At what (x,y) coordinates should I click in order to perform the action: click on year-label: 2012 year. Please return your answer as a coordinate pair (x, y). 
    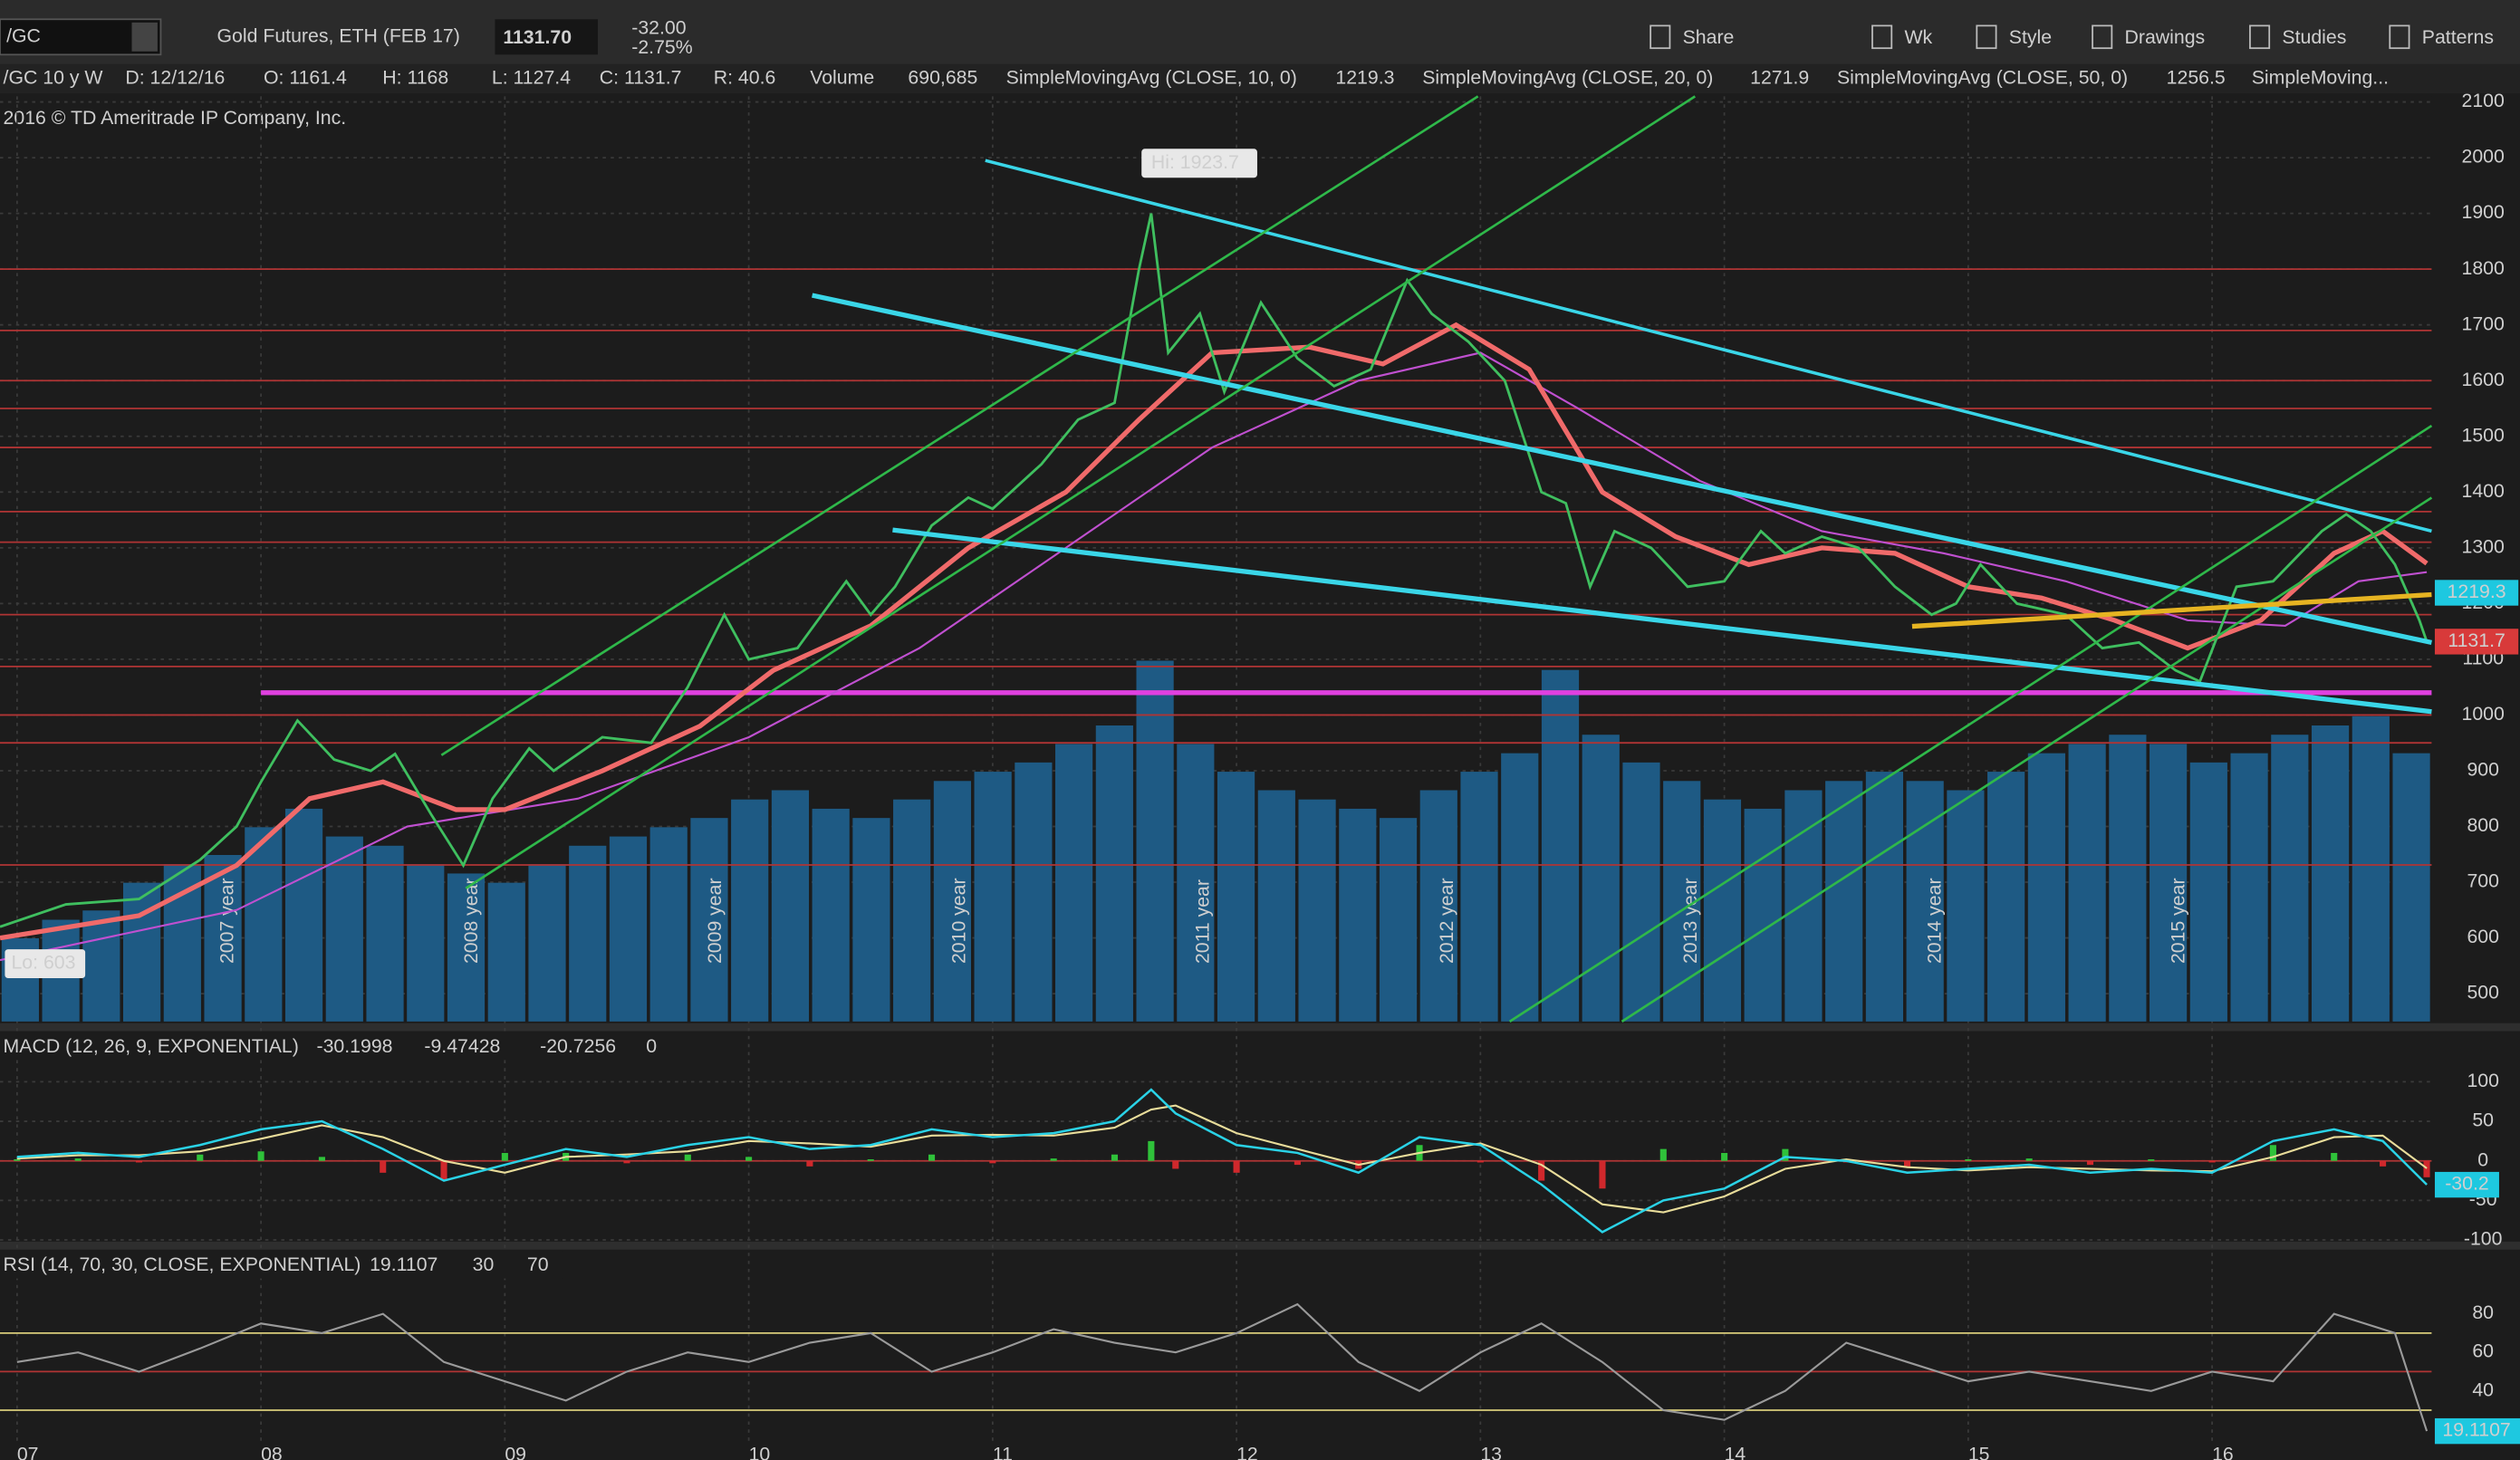
    Looking at the image, I should click on (1446, 921).